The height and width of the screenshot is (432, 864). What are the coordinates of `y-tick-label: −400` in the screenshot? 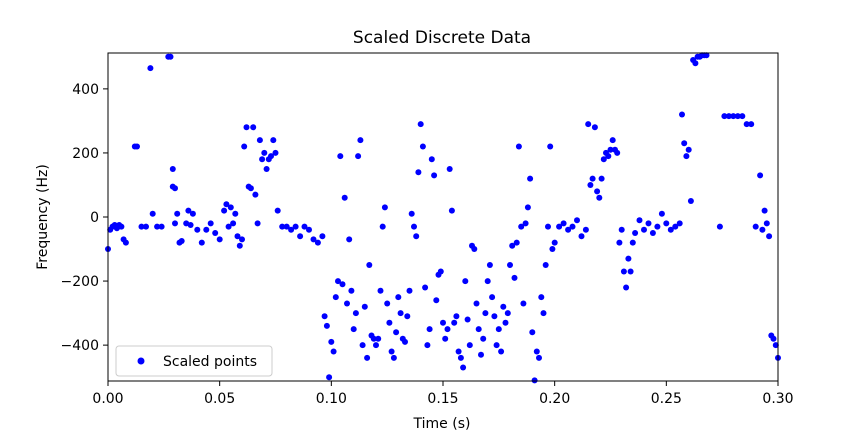 It's located at (80, 346).